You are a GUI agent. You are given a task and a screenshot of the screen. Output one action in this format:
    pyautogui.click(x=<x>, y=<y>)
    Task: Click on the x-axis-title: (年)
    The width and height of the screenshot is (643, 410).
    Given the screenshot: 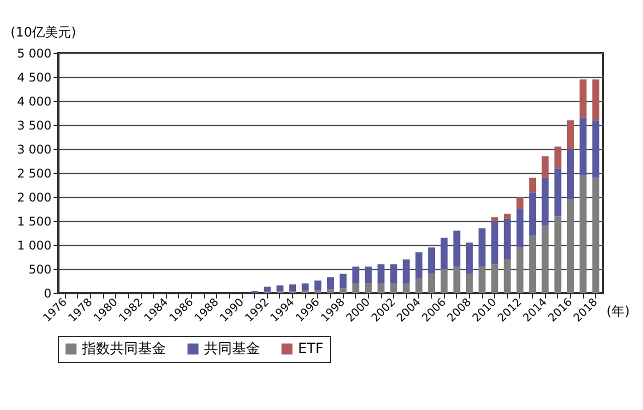 What is the action you would take?
    pyautogui.click(x=618, y=312)
    